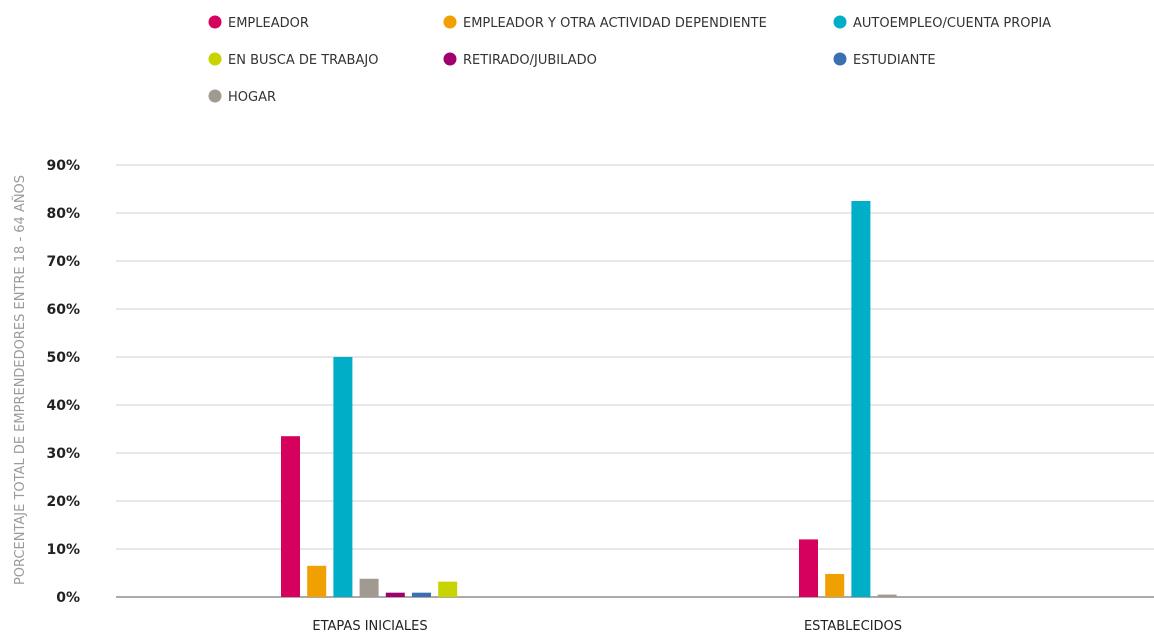 The image size is (1154, 635). What do you see at coordinates (808, 568) in the screenshot?
I see `bar-establecidos-empleador` at bounding box center [808, 568].